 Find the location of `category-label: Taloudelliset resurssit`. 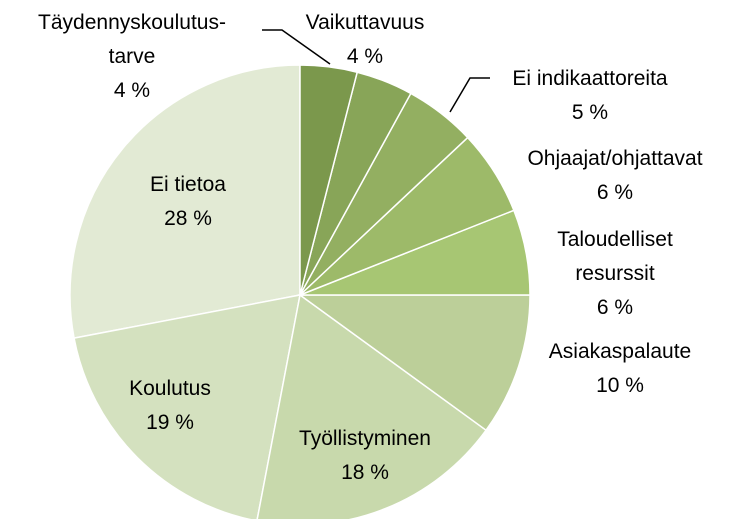

category-label: Taloudelliset resurssit is located at coordinates (615, 256).